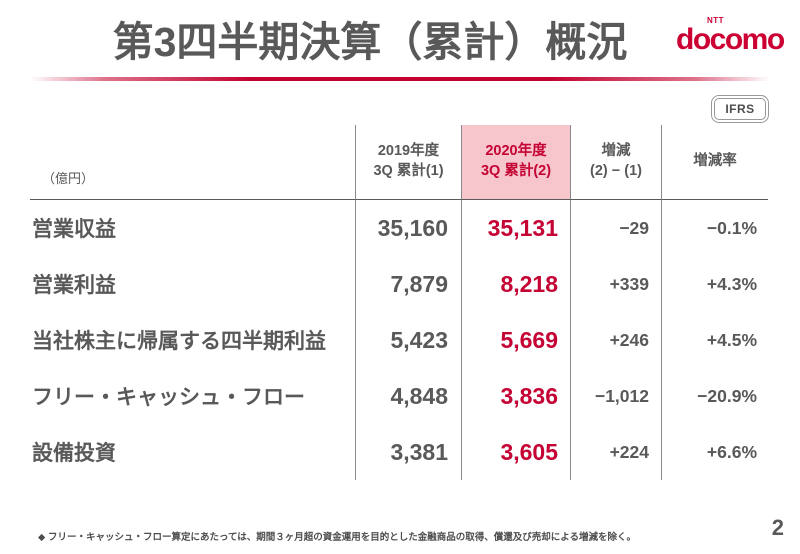  What do you see at coordinates (515, 284) in the screenshot?
I see `cell-fy2020: 8,218` at bounding box center [515, 284].